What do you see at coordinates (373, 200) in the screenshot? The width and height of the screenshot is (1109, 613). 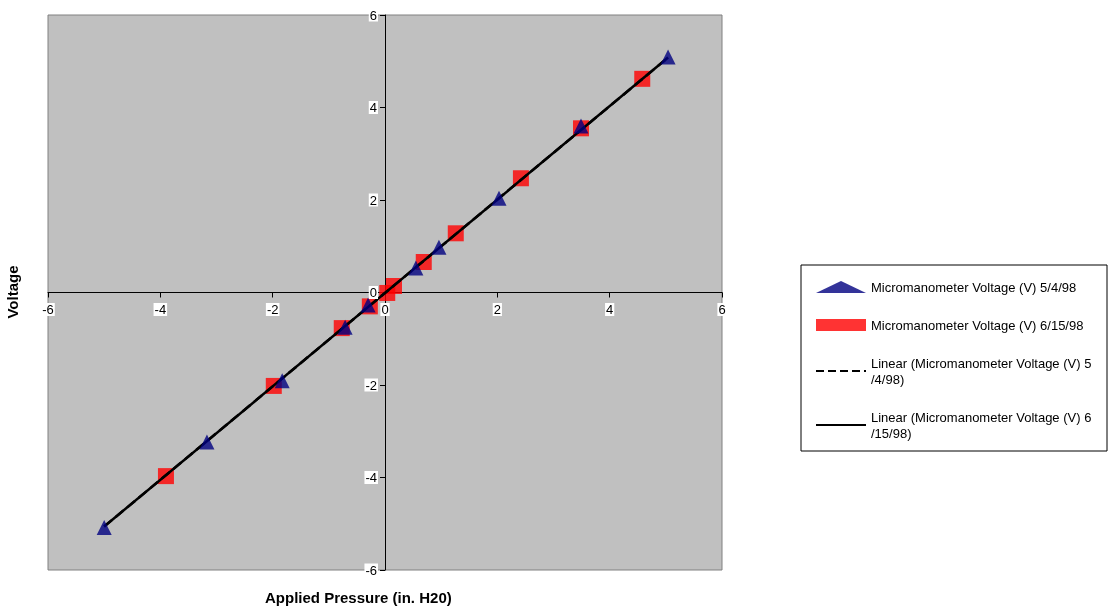 I see `y-tick-label: 2` at bounding box center [373, 200].